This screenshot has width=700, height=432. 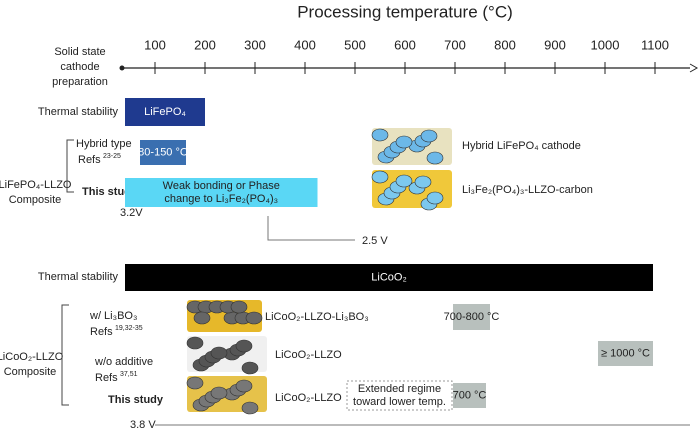 What do you see at coordinates (527, 190) in the screenshot?
I see `label: Li₃Fe₂(PO₄)₃-LLZO-carbon` at bounding box center [527, 190].